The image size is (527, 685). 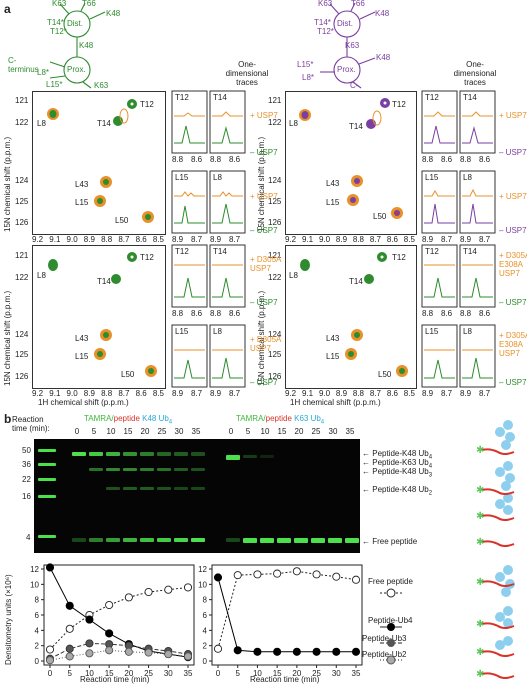 What do you see at coordinates (397, 491) in the screenshot?
I see `gel-annotation: ← Peptide-K48 Ub2` at bounding box center [397, 491].